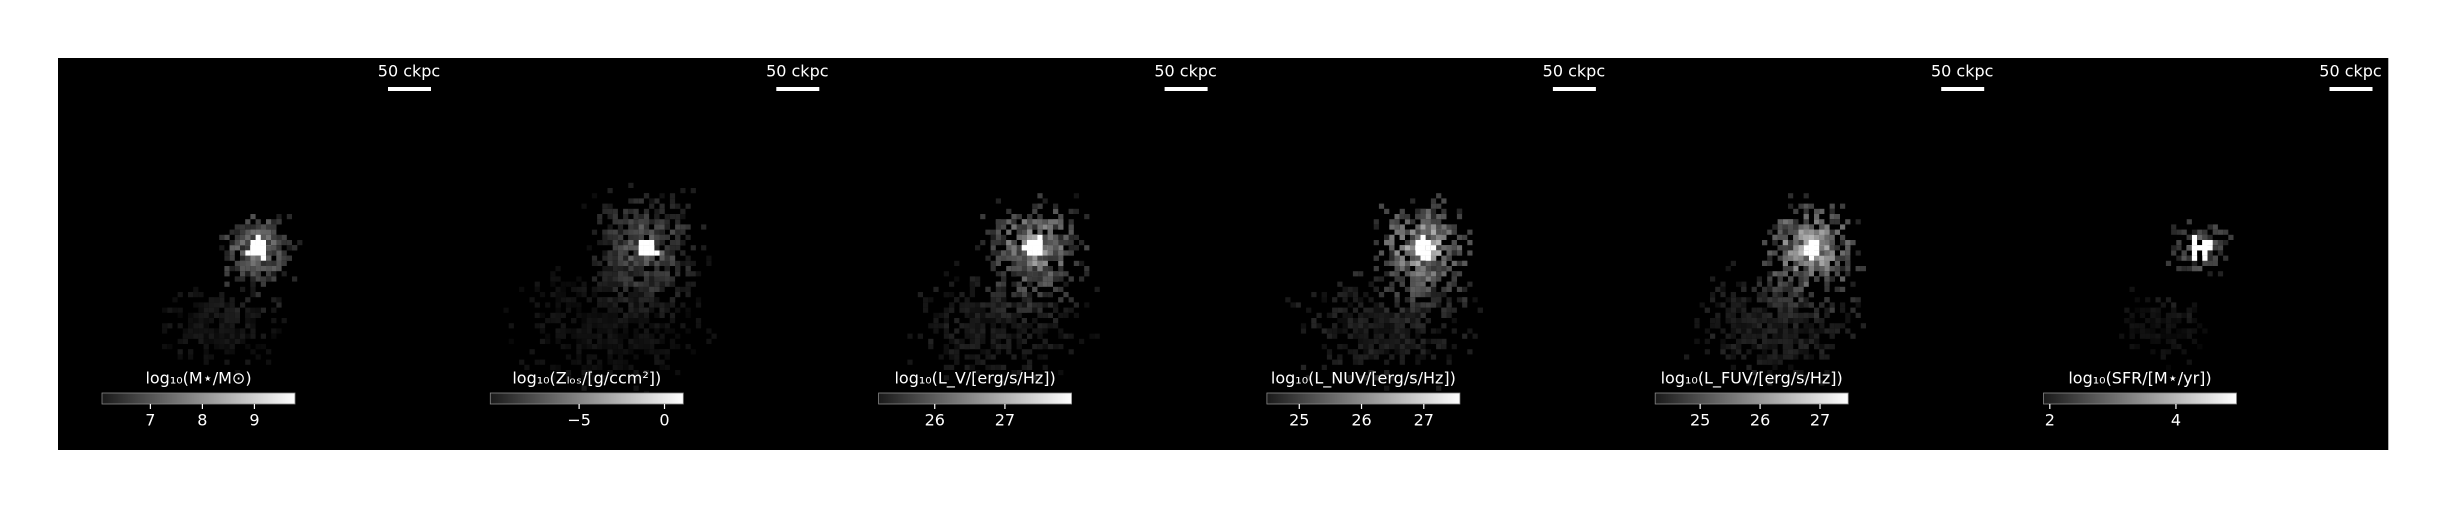 This screenshot has height=507, width=2444. I want to click on scale-label: 50 ckpc, so click(797, 71).